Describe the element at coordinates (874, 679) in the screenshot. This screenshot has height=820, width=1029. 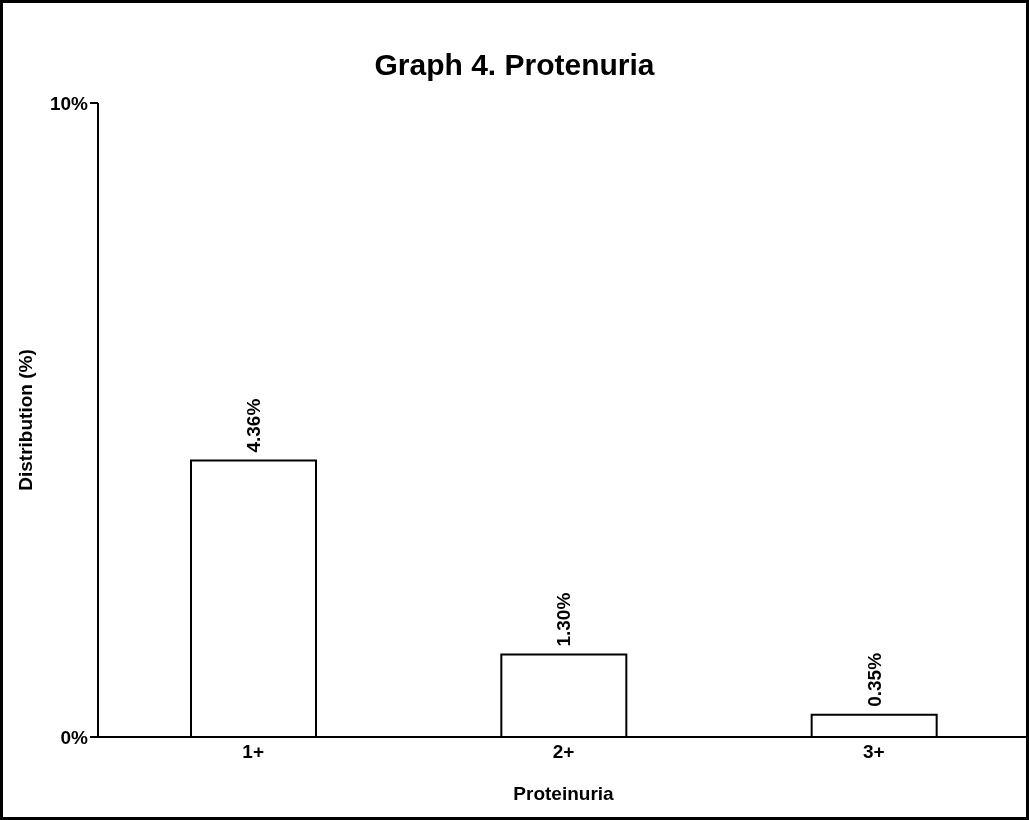
I see `data-label: 0.35%` at that location.